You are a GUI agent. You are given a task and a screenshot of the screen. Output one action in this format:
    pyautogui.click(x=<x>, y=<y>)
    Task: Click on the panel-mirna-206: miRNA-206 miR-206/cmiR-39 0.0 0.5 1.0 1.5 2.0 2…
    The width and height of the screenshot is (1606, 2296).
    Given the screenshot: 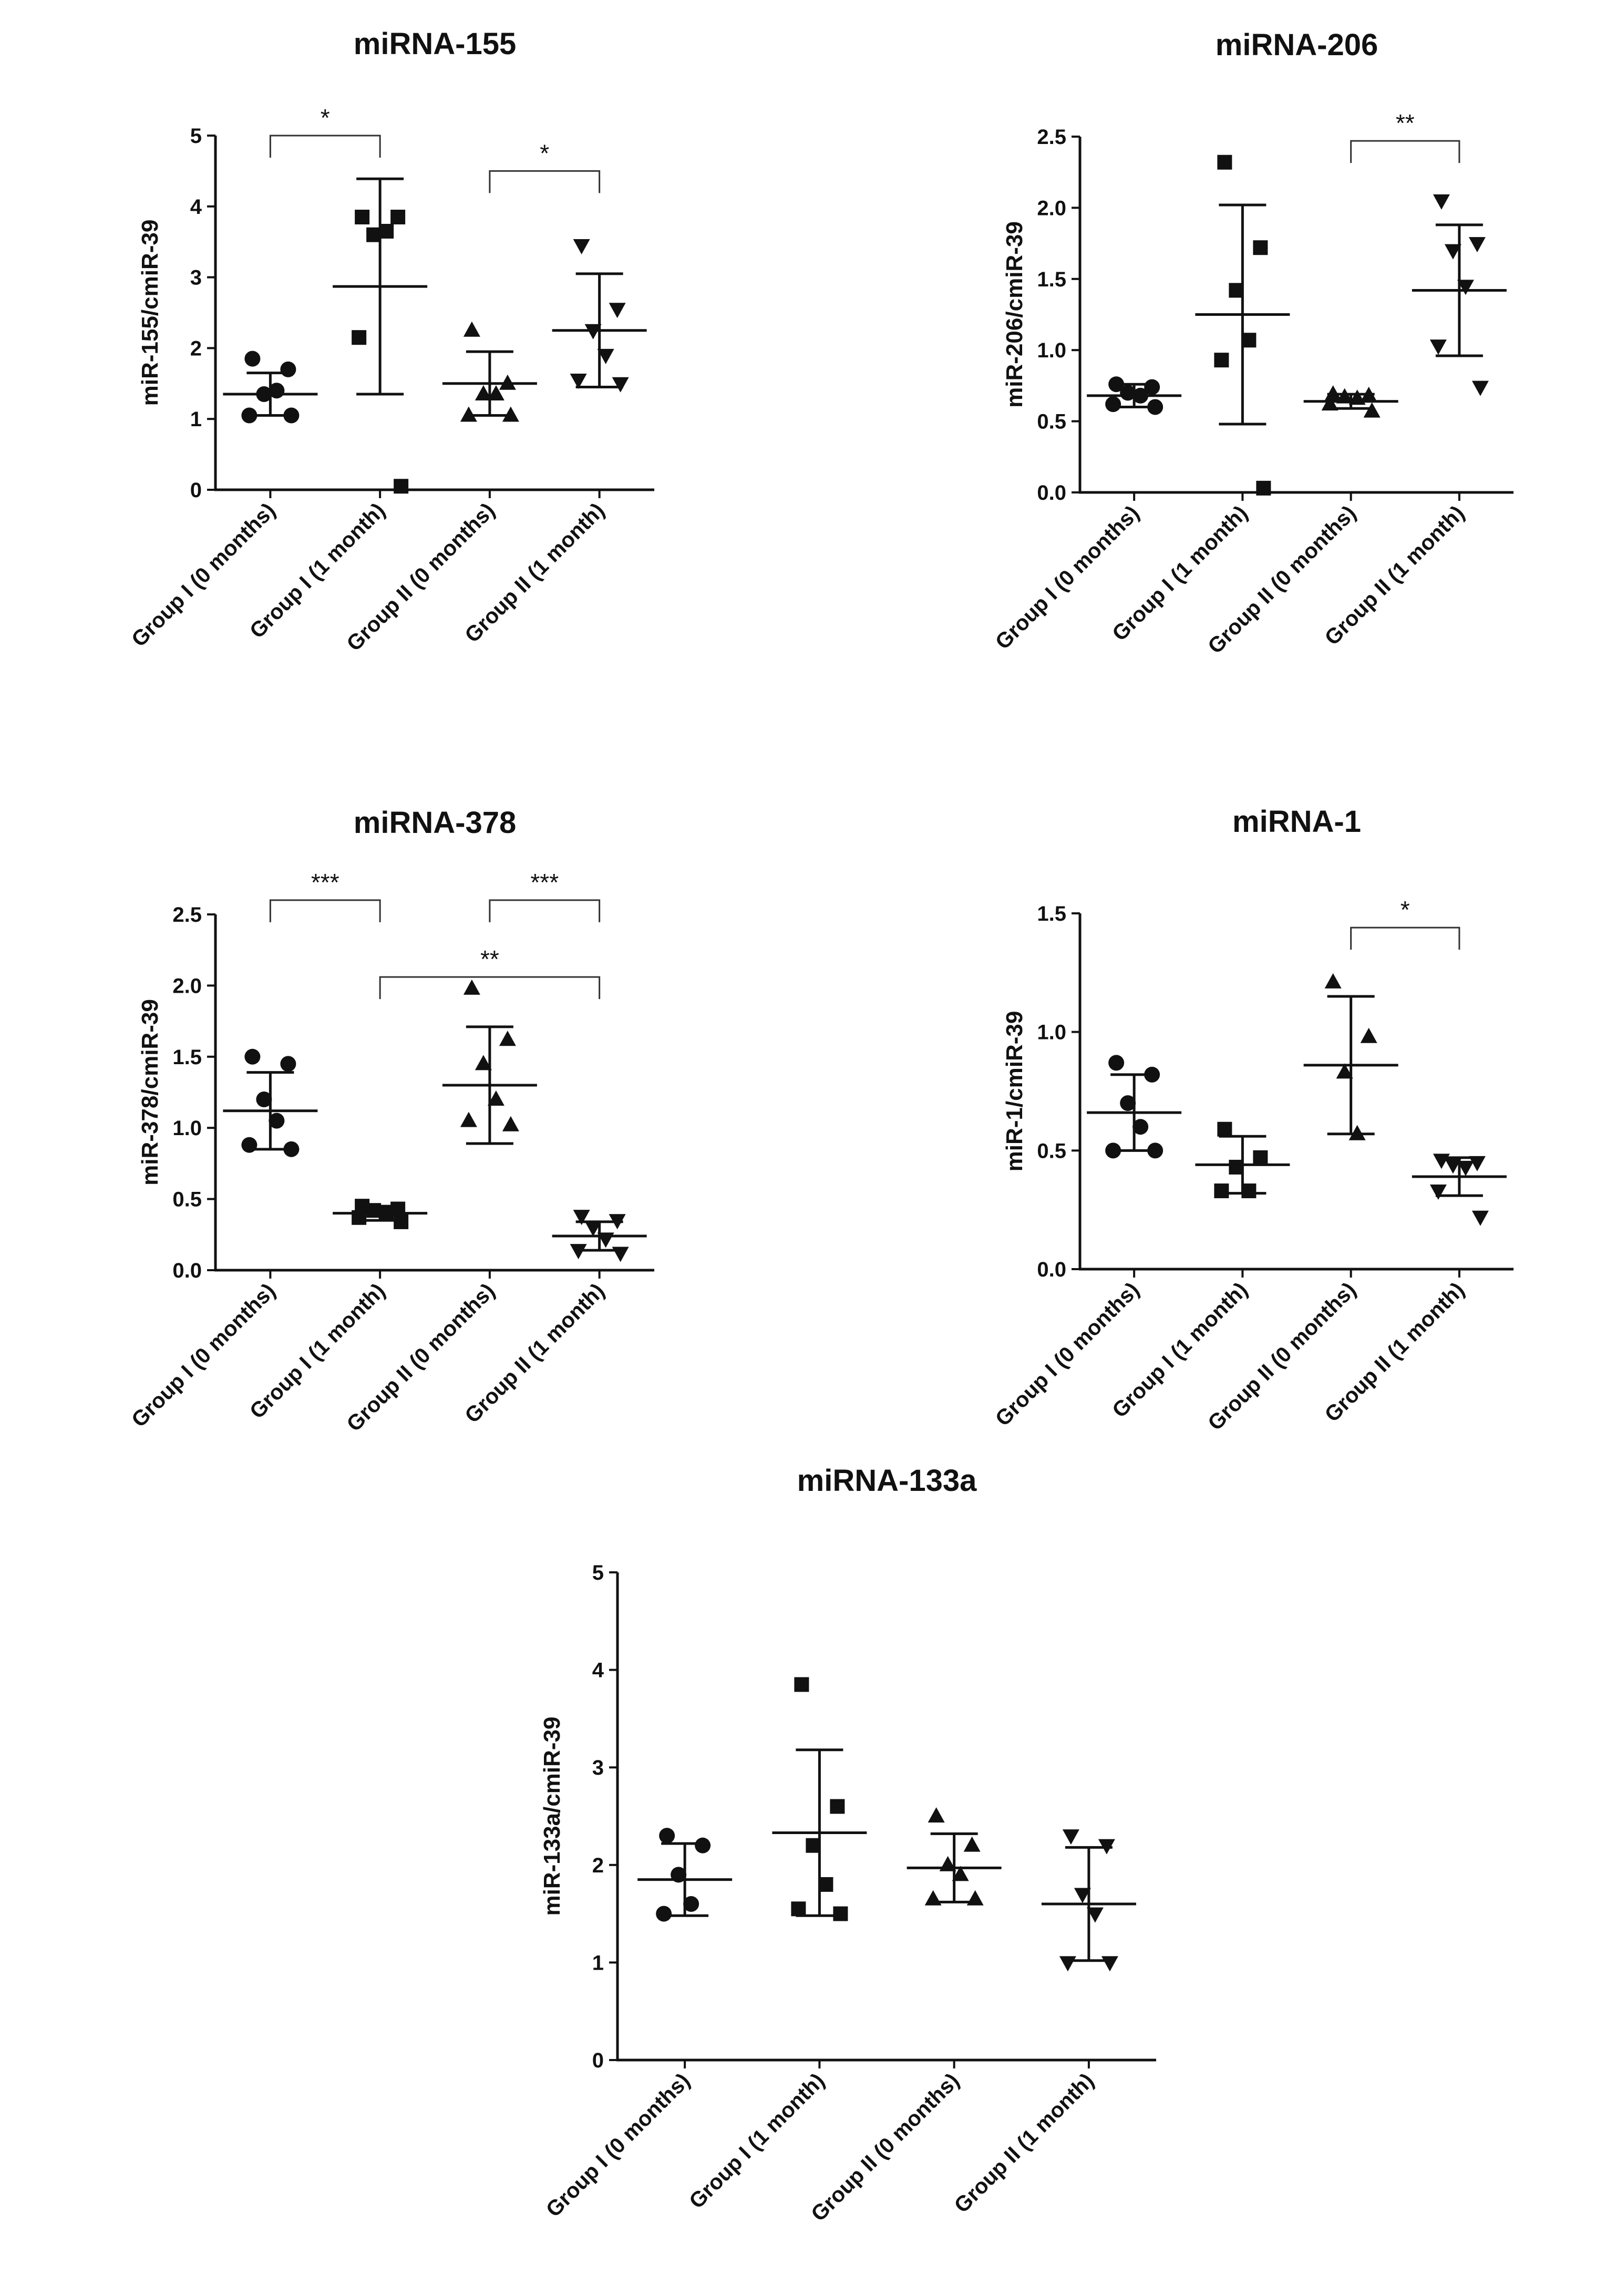 What is the action you would take?
    pyautogui.click(x=1252, y=343)
    